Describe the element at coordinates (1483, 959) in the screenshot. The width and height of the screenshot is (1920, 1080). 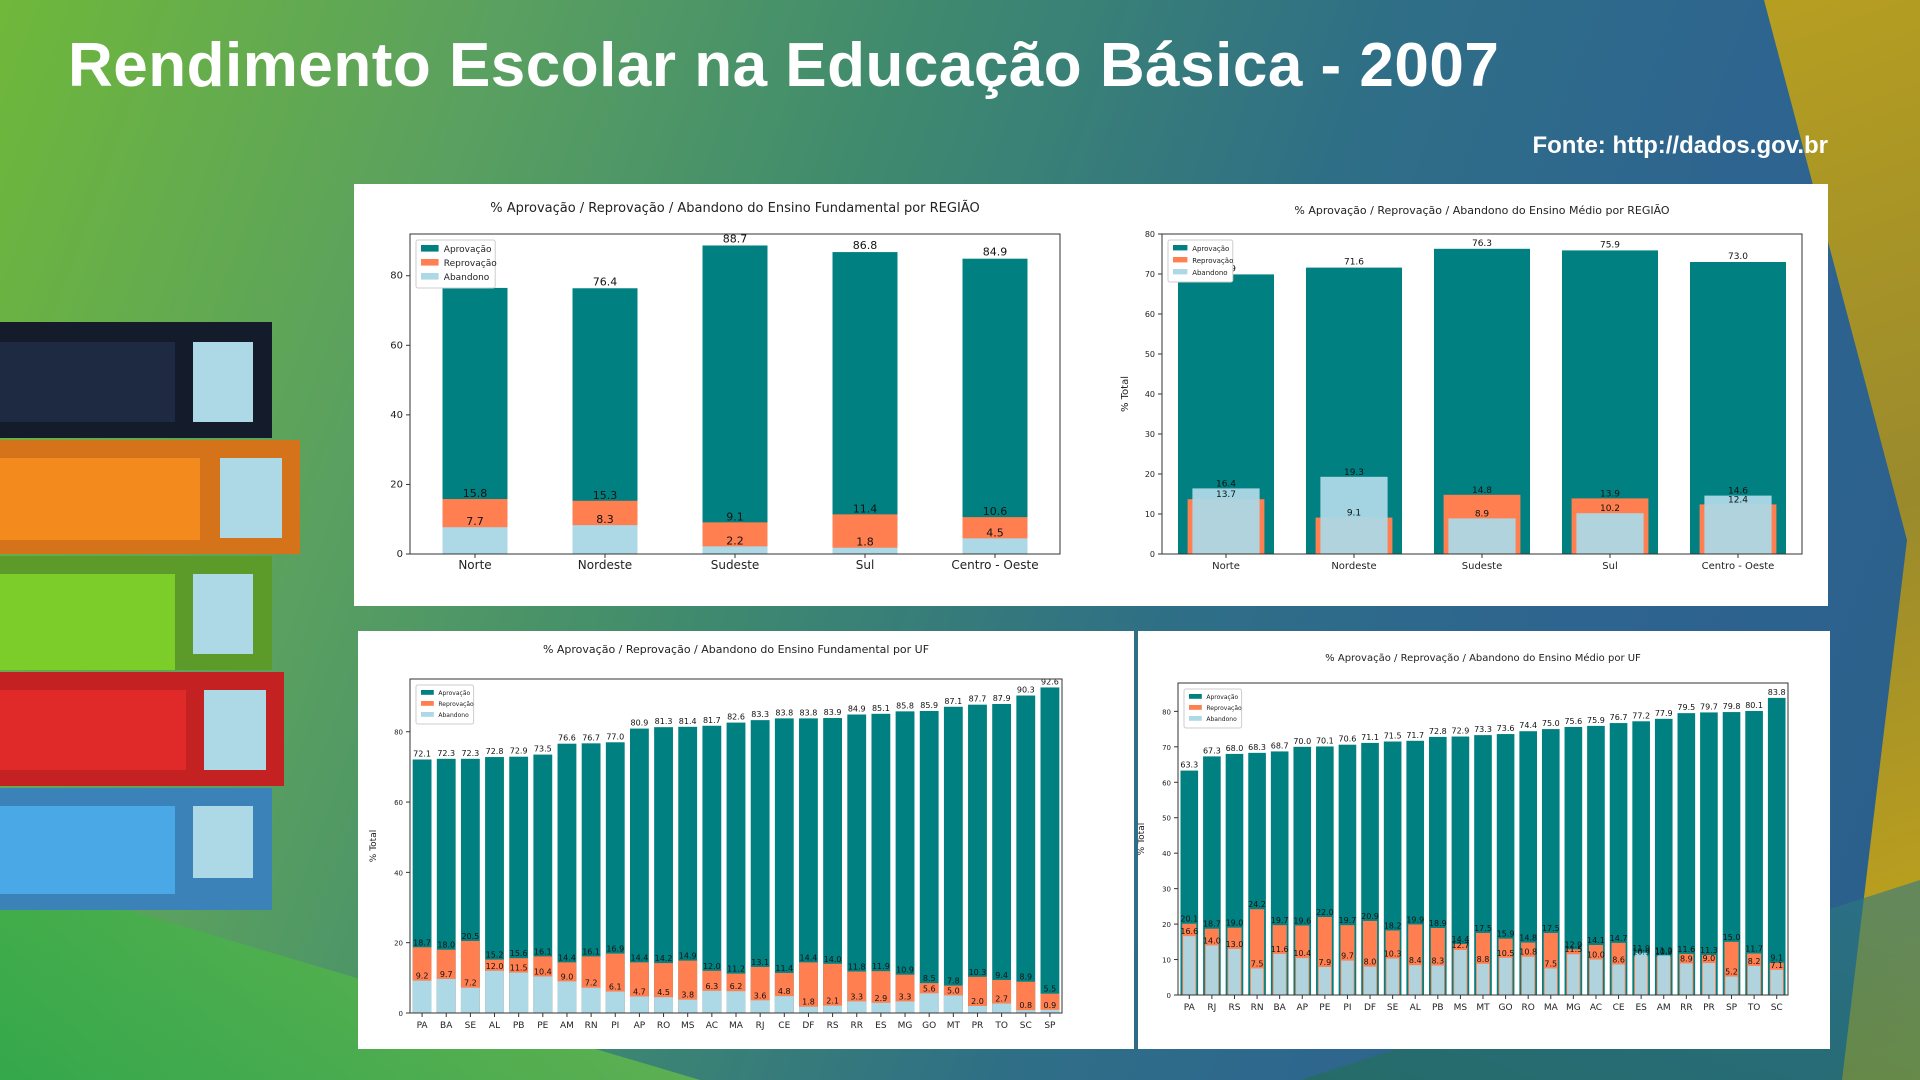
I see `data-label-abandono: 8.8` at that location.